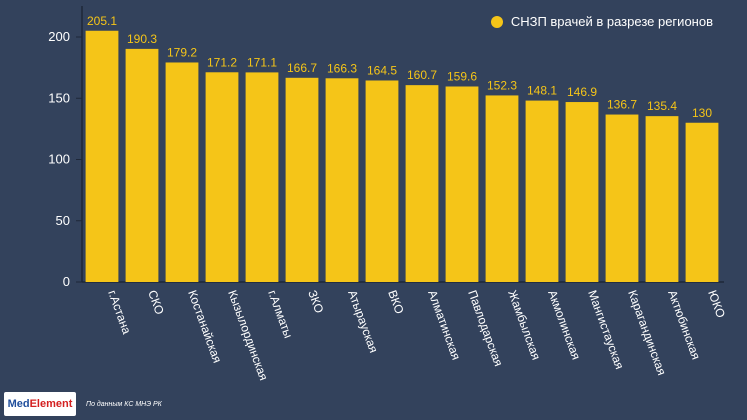  Describe the element at coordinates (662, 106) in the screenshot. I see `data-label: 135.4` at that location.